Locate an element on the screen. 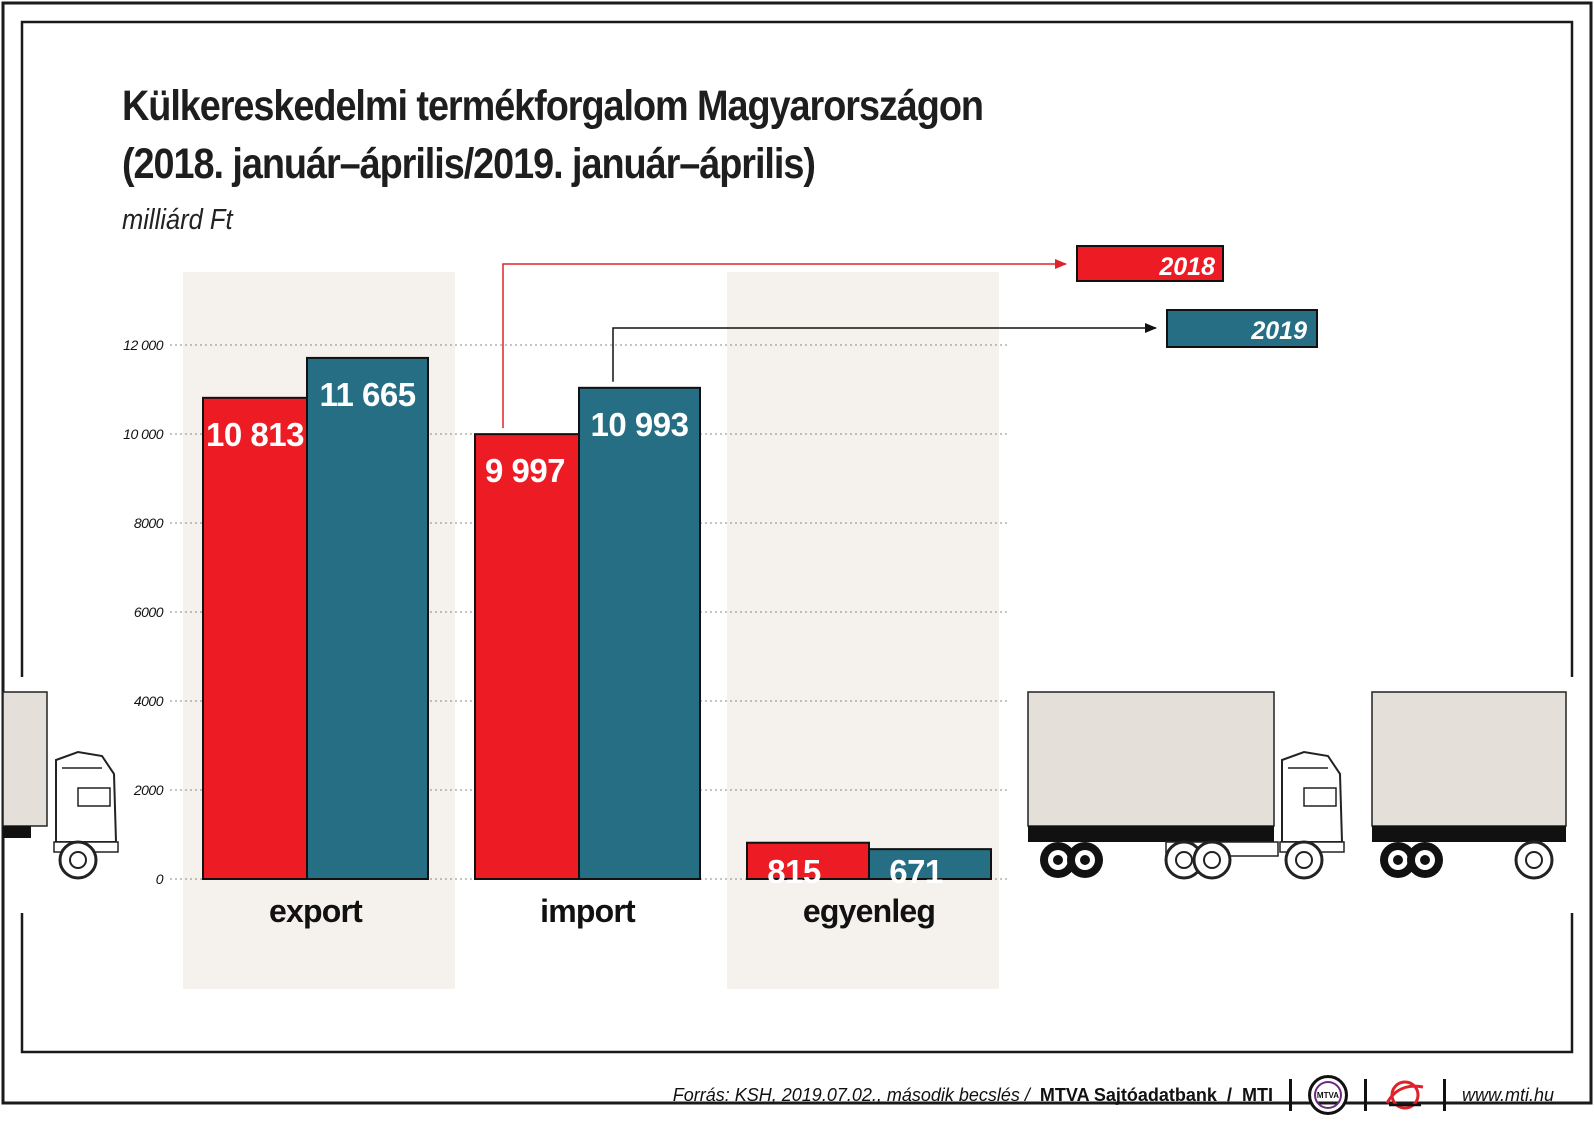 This screenshot has width=1594, height=1124. bar-export-2018 is located at coordinates (255, 638).